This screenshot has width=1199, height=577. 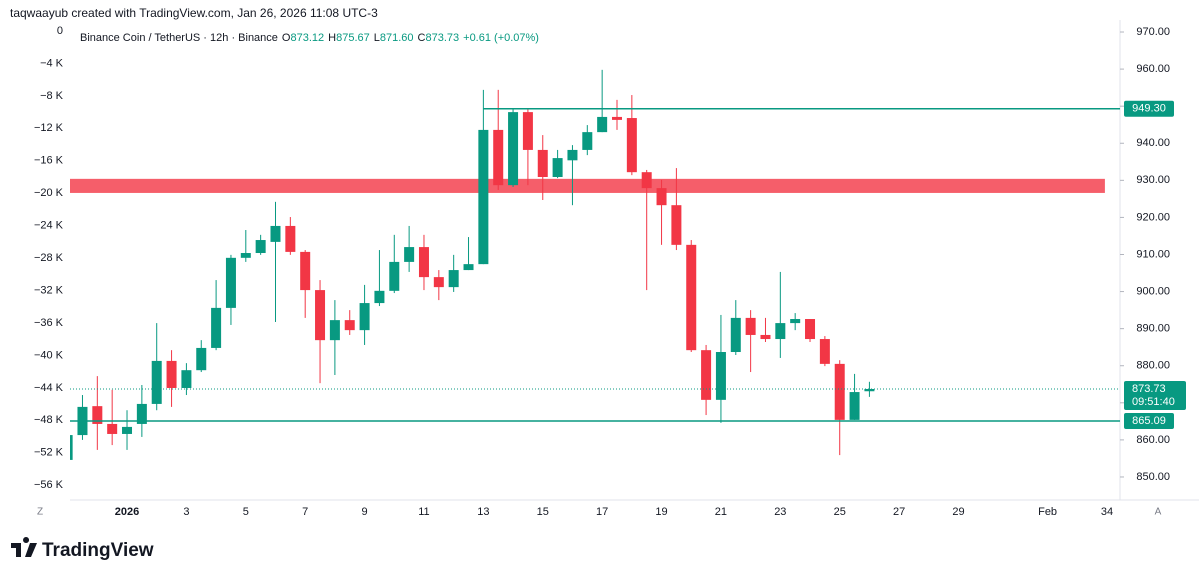 What do you see at coordinates (49, 355) in the screenshot?
I see `y2-tick-label: −40 K` at bounding box center [49, 355].